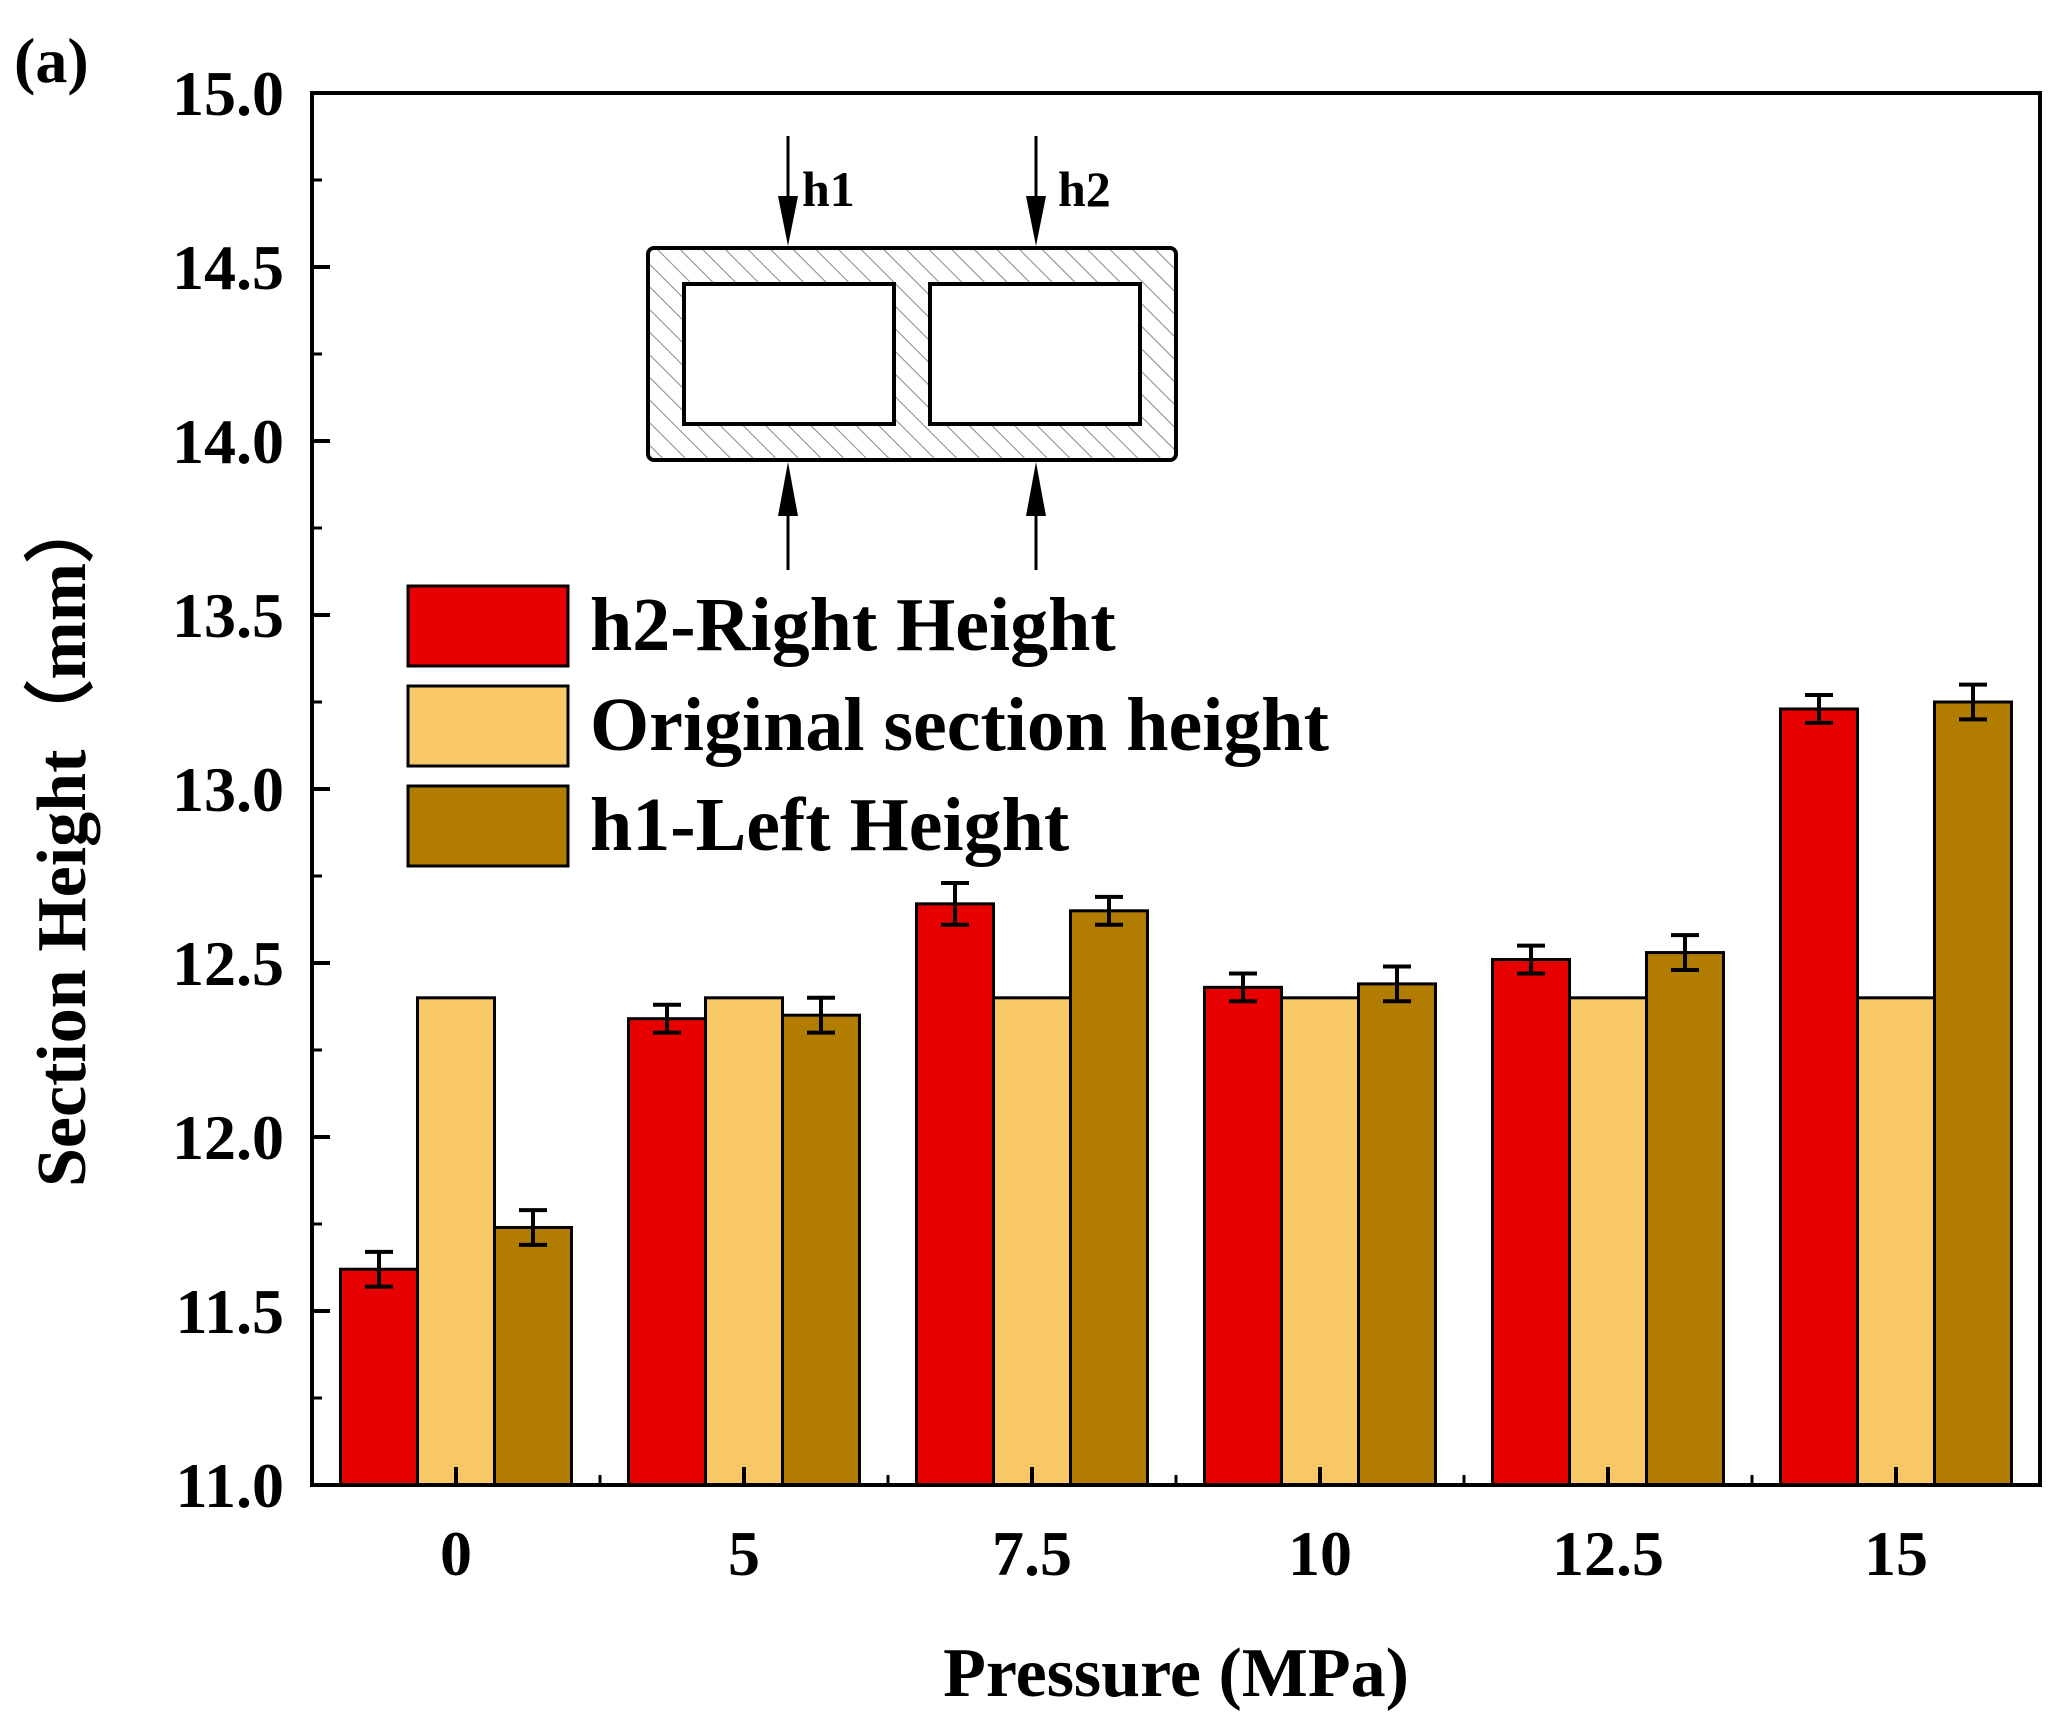 The width and height of the screenshot is (2056, 1732). What do you see at coordinates (1184, 1528) in the screenshot?
I see `x-axis: 0 5 7.5 10 12.5 15` at bounding box center [1184, 1528].